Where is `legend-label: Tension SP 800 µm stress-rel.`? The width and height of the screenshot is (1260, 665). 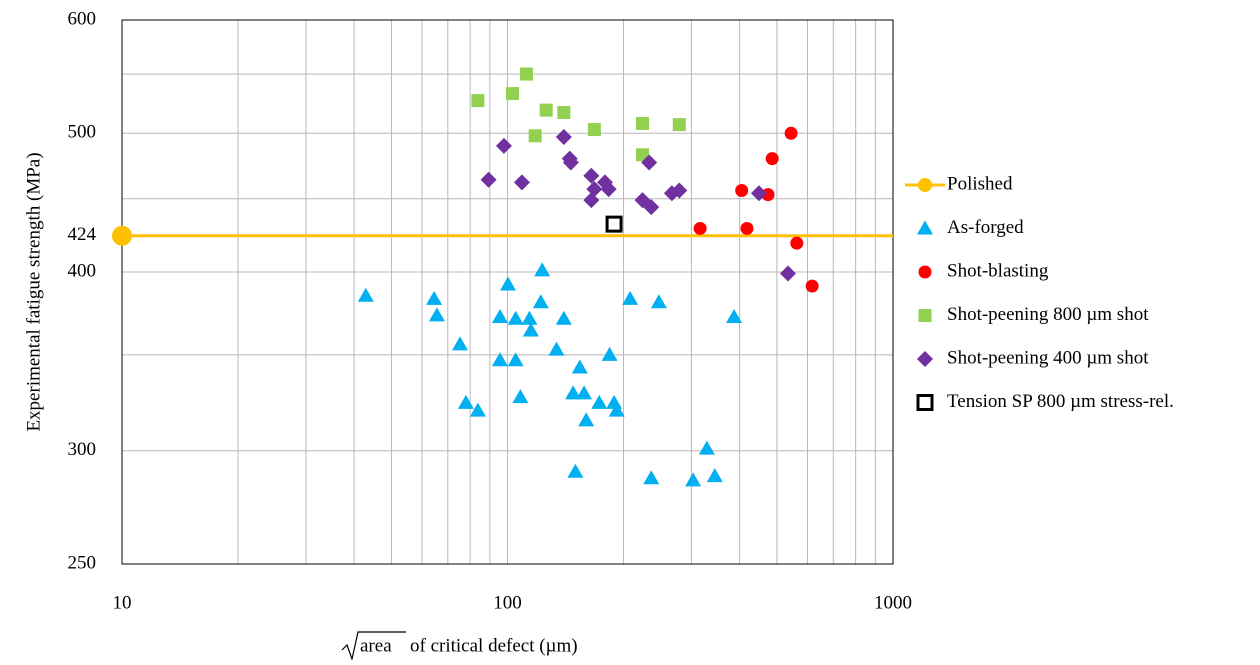
legend-label: Tension SP 800 µm stress-rel. is located at coordinates (1060, 401).